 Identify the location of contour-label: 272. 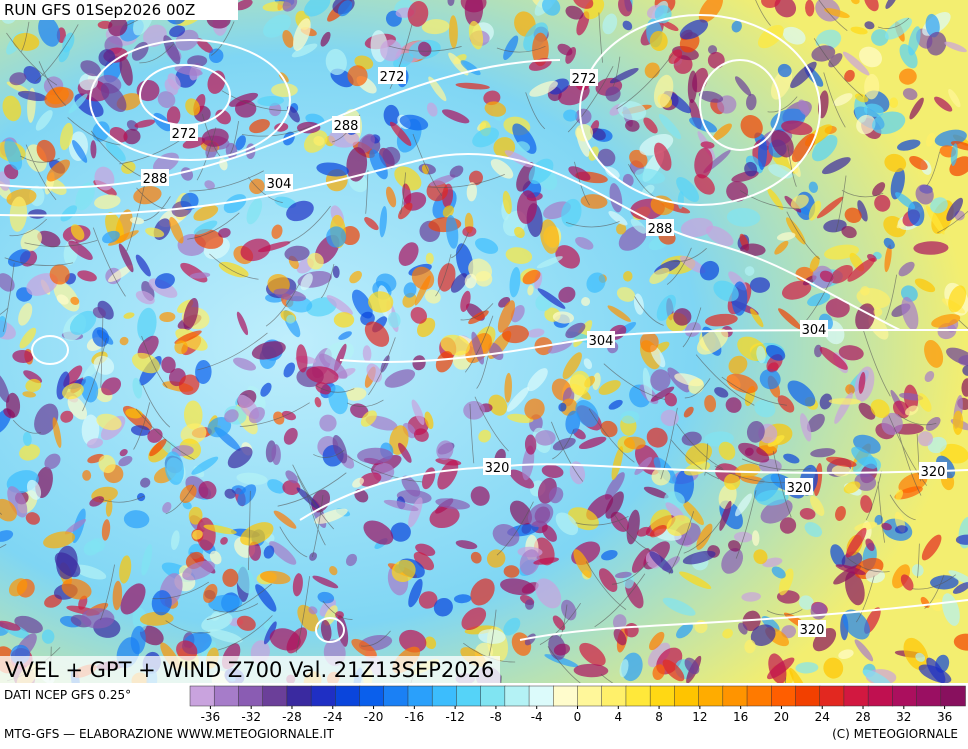
(184, 134).